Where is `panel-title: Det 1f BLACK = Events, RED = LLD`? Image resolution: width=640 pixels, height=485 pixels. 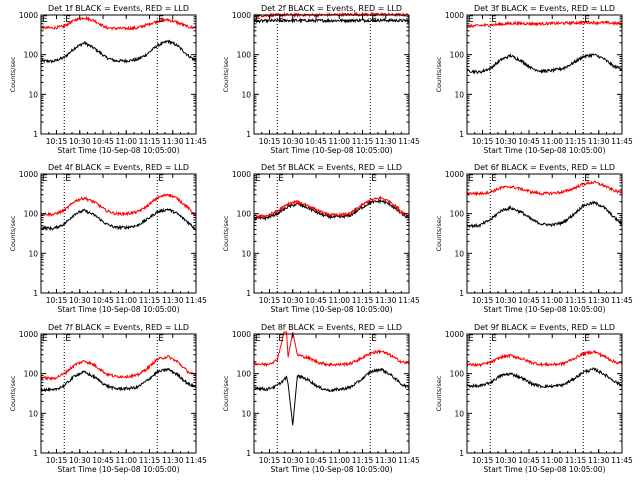 panel-title: Det 1f BLACK = Events, RED = LLD is located at coordinates (118, 8).